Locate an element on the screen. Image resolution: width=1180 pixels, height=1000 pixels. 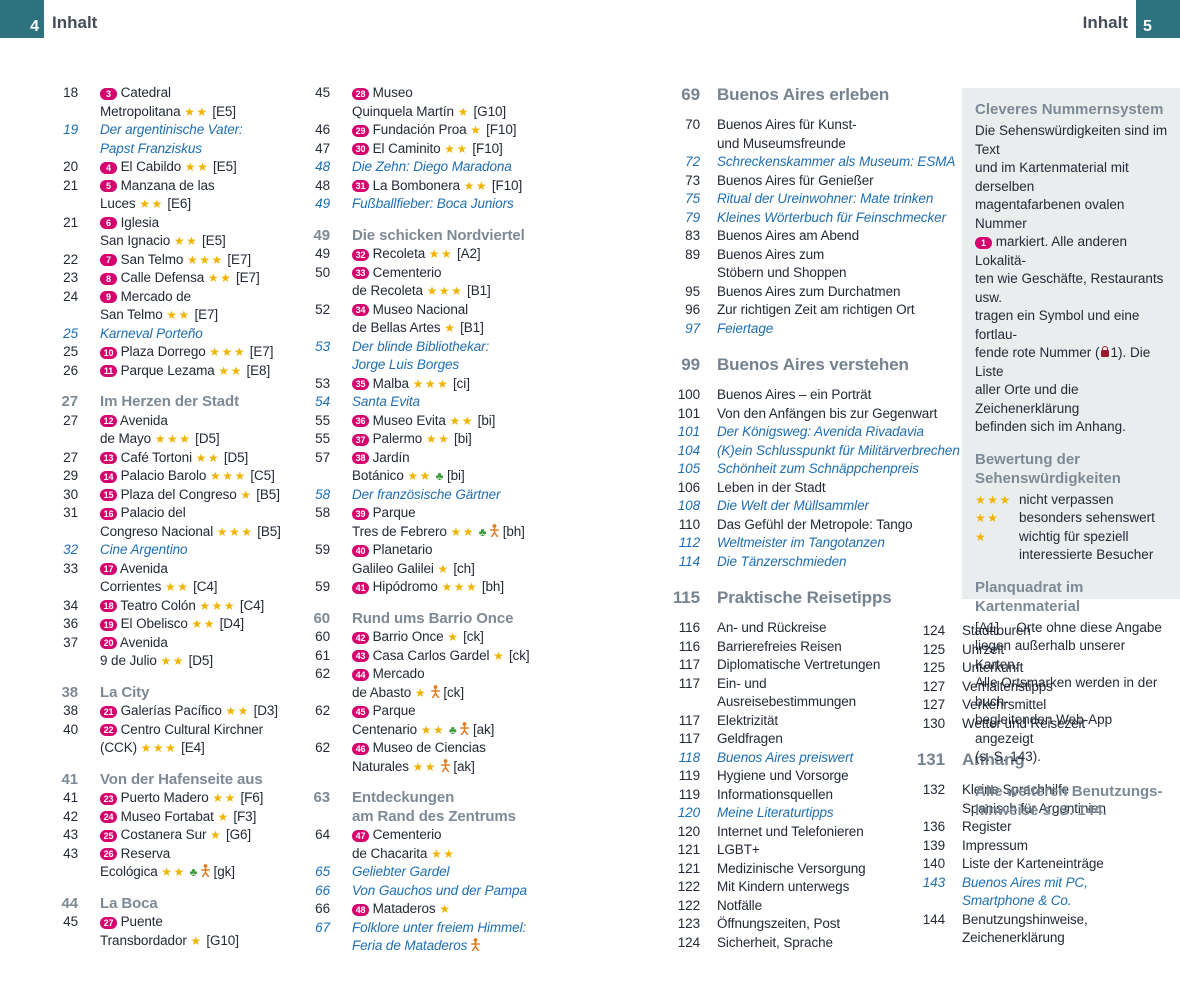
poi-number-badge: 23 is located at coordinates (108, 798).